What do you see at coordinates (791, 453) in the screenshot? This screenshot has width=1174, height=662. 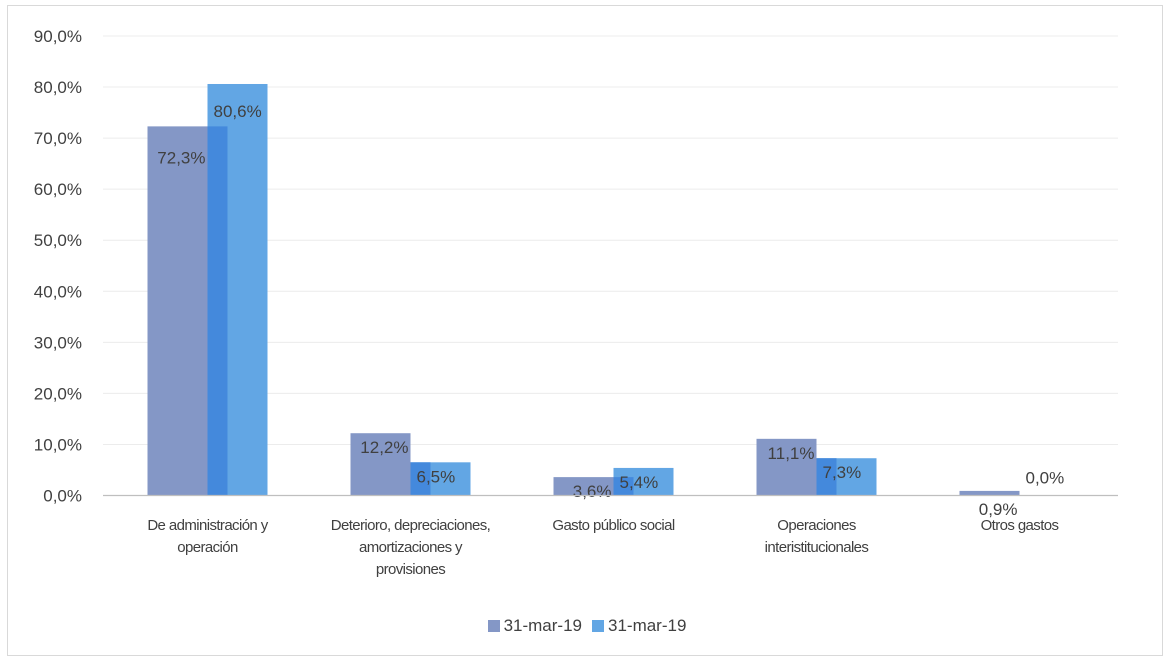 I see `data-label-series-1: 11,1%` at bounding box center [791, 453].